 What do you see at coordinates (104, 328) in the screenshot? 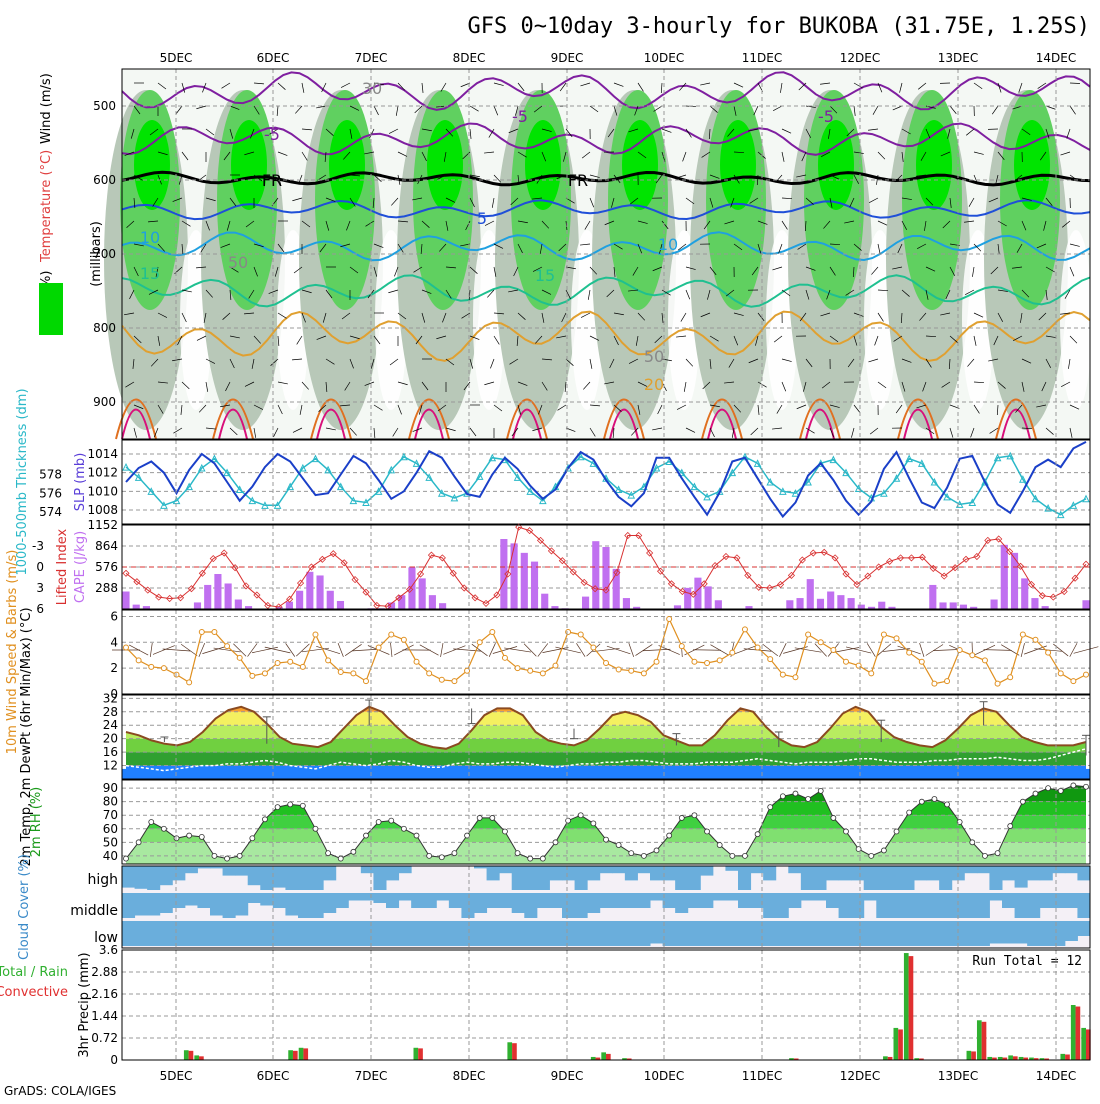
I see `pressure-tick-800: 800` at bounding box center [104, 328].